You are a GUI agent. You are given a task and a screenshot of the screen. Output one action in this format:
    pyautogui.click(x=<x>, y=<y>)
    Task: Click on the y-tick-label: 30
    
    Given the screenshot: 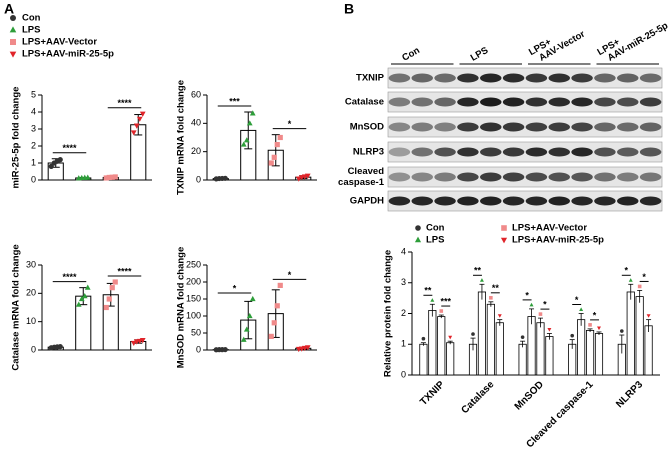 What is the action you would take?
    pyautogui.click(x=31, y=264)
    